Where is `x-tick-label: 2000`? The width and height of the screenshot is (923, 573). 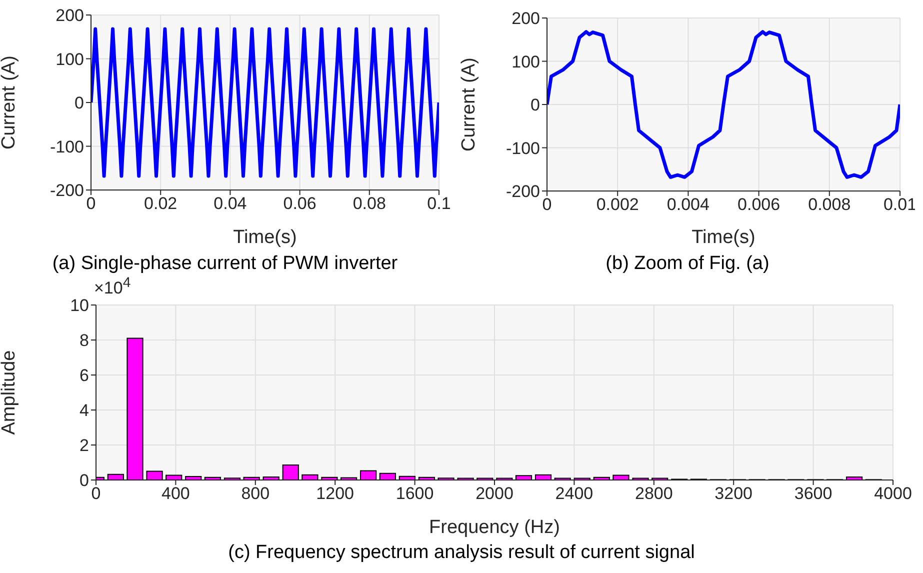 x-tick-label: 2000 is located at coordinates (495, 494).